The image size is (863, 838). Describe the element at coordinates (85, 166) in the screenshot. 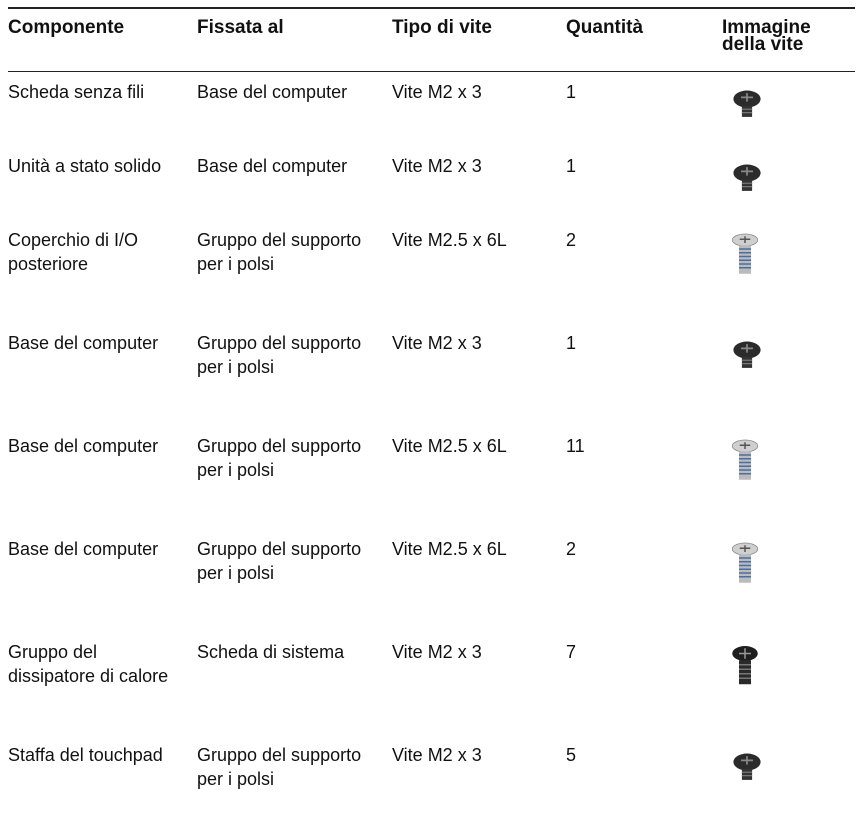

I see `table-cell: Unità a stato solido` at that location.